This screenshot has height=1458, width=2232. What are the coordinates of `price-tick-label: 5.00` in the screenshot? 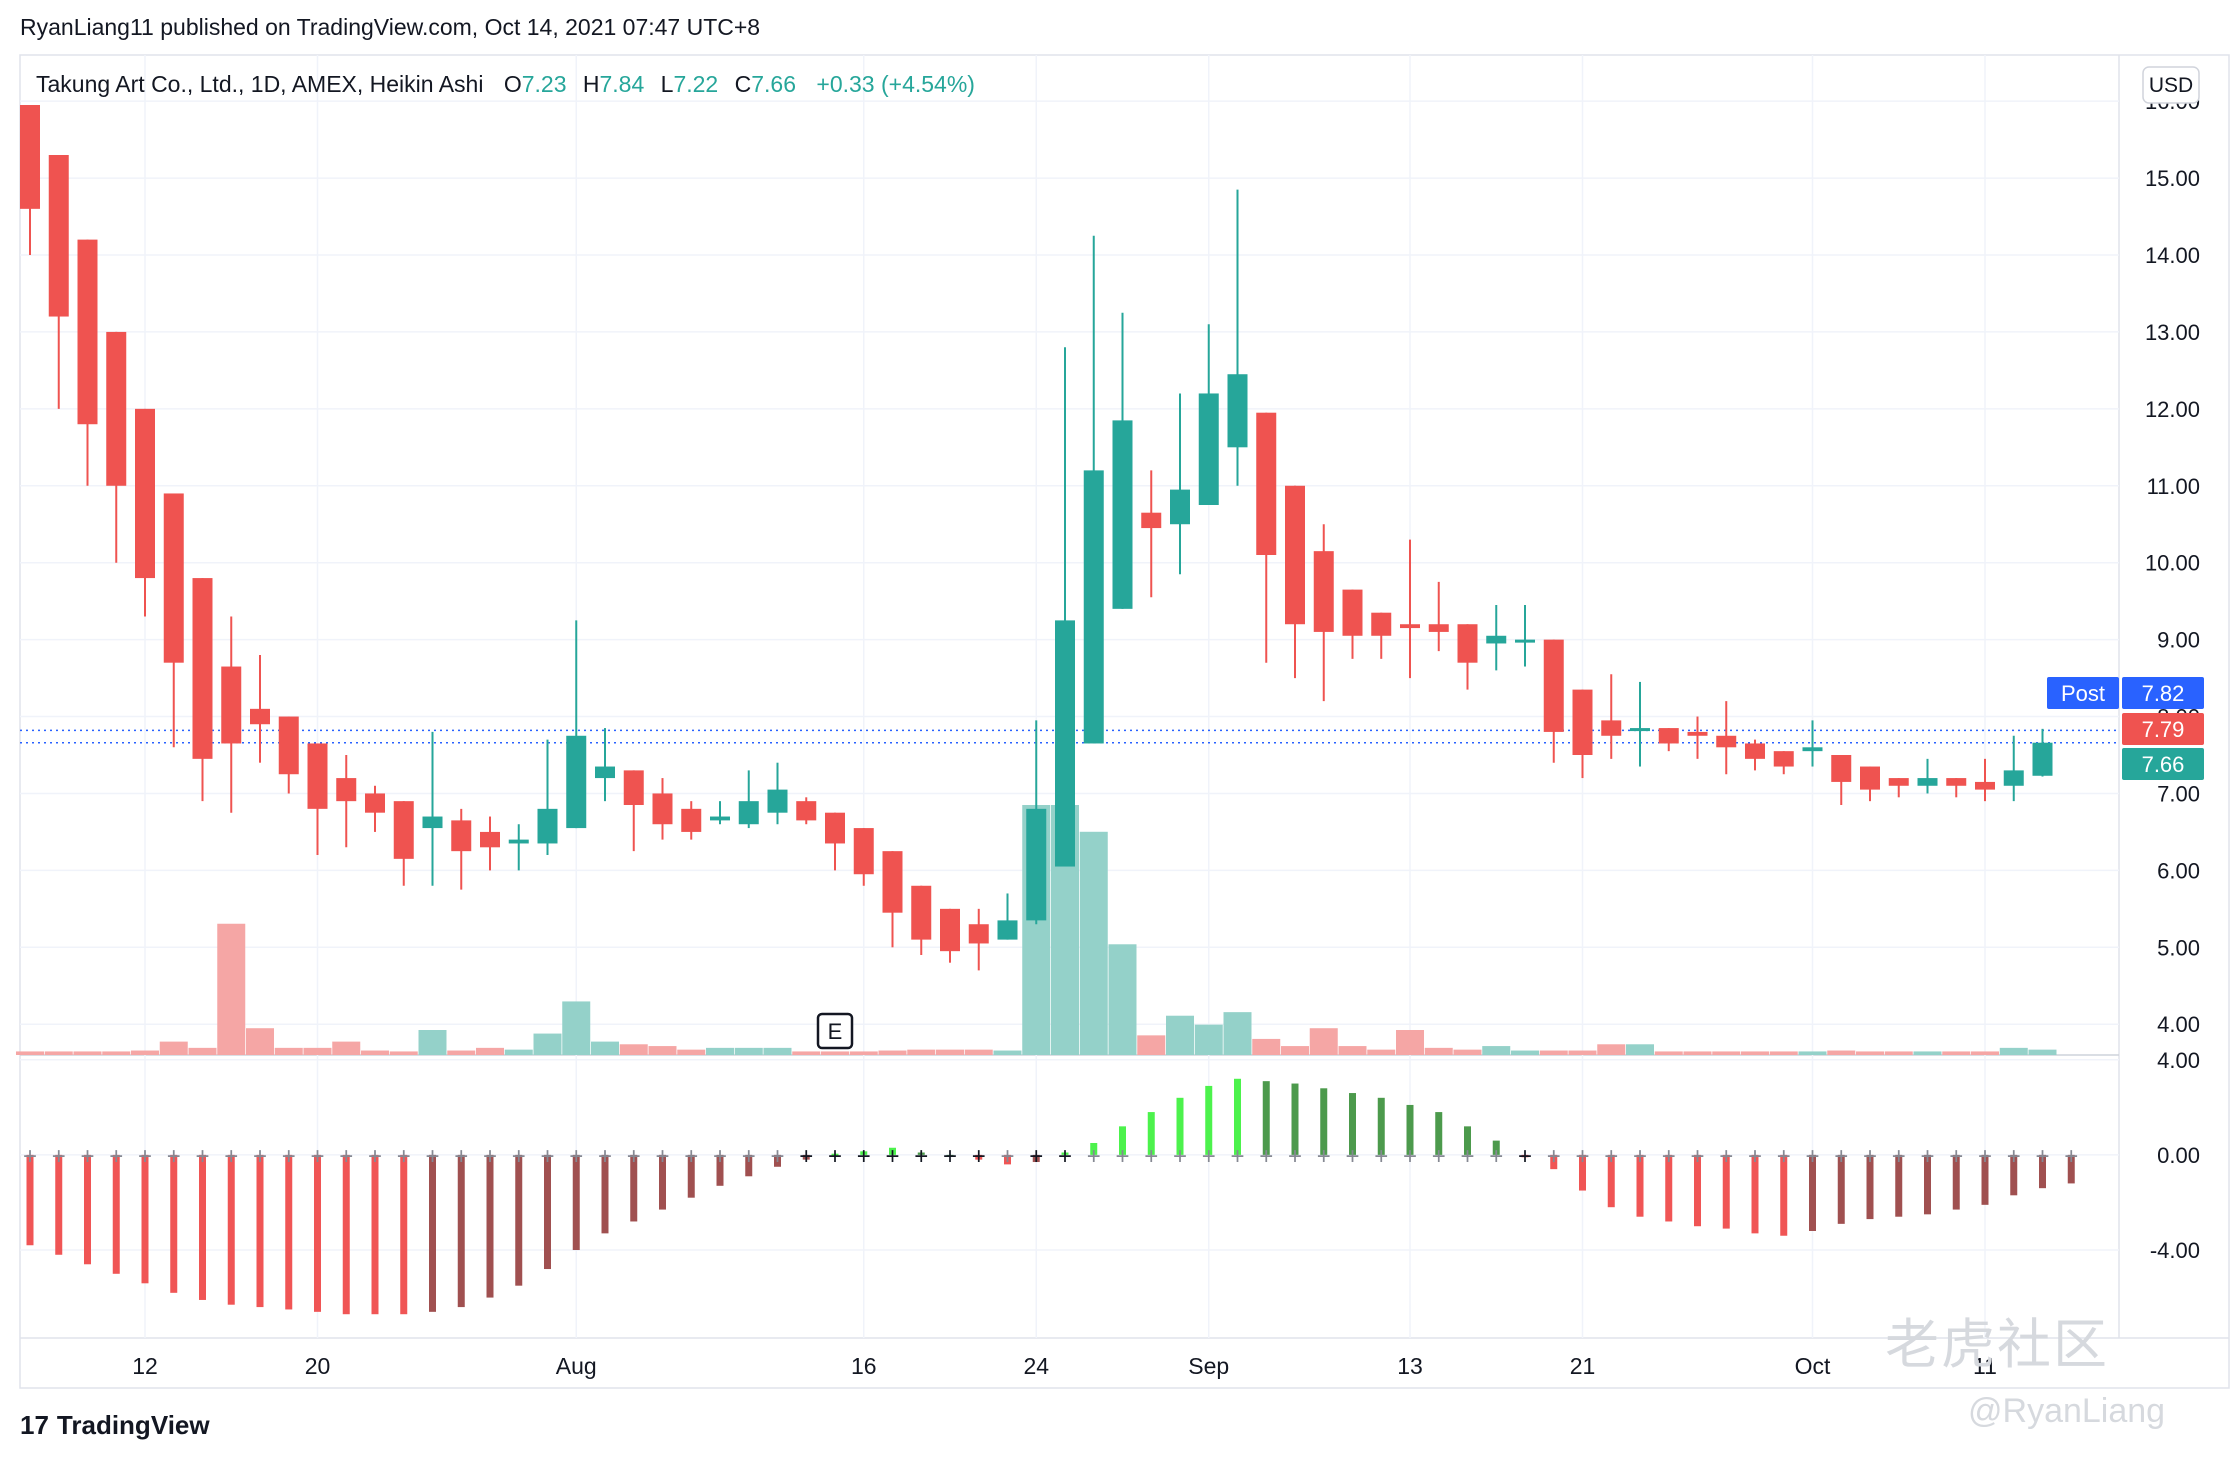 It's located at (2178, 947).